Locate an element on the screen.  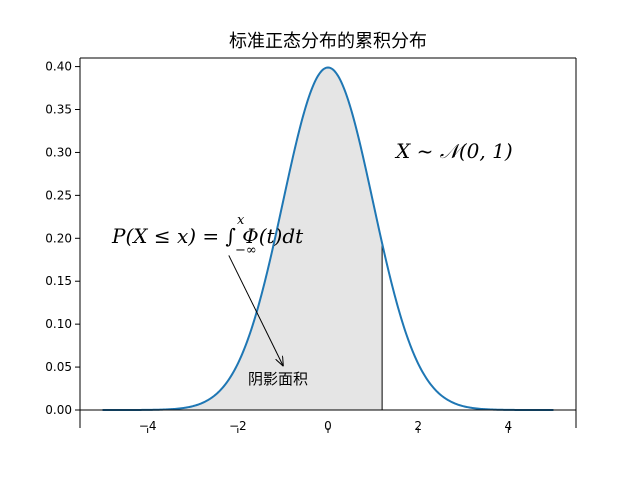
x-tick-label: −4 is located at coordinates (148, 426).